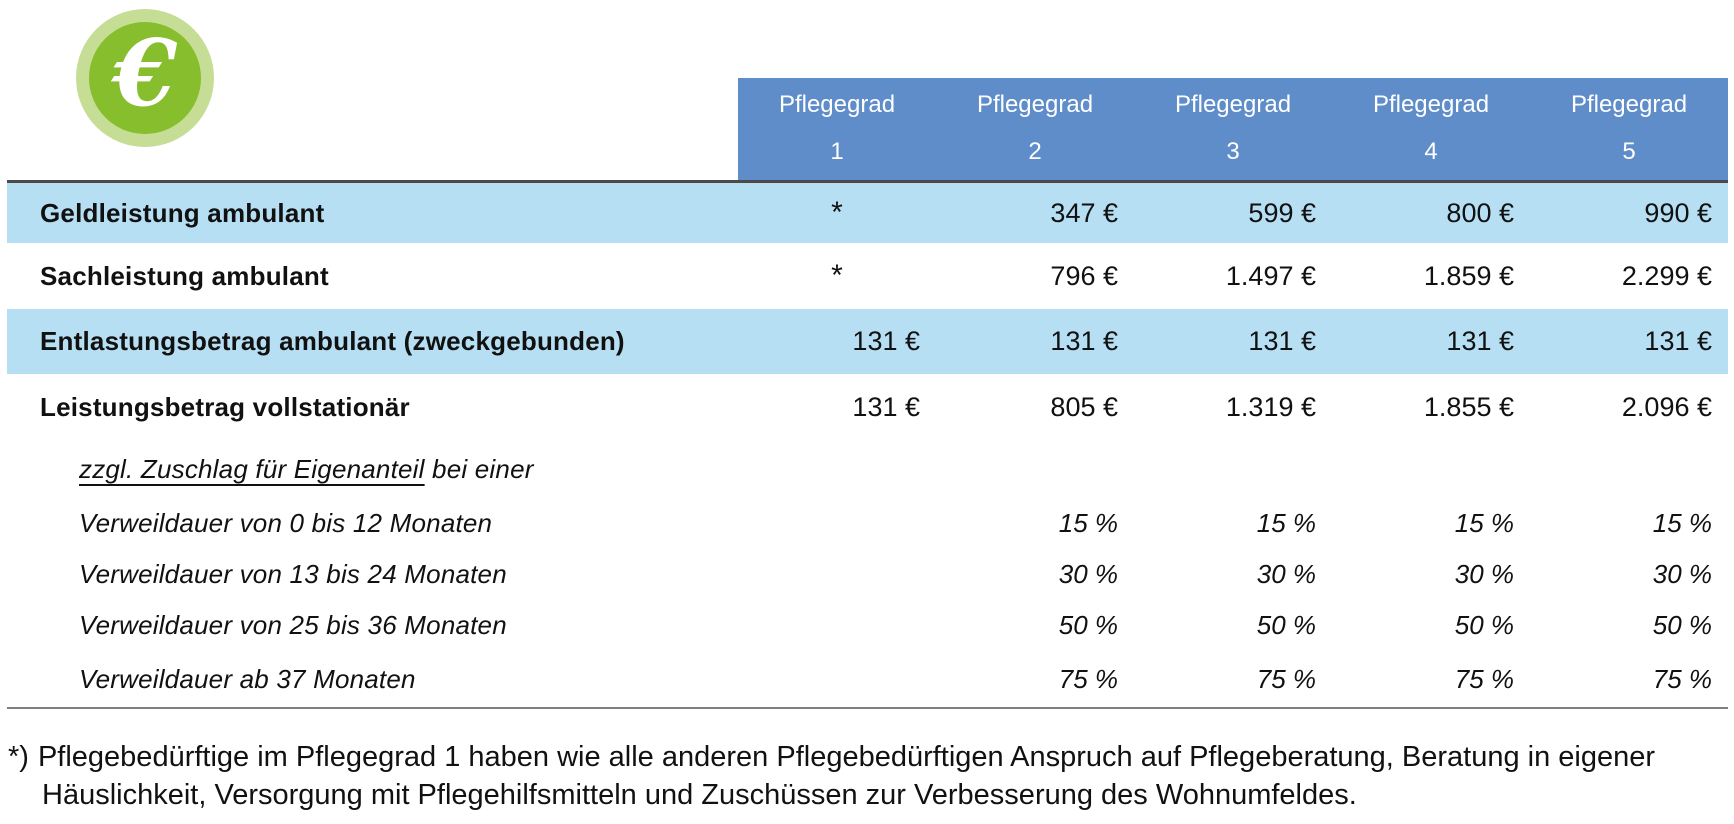 The height and width of the screenshot is (824, 1734). I want to click on column-header-pflegegrad-2: Pflegegrad 2, so click(1035, 129).